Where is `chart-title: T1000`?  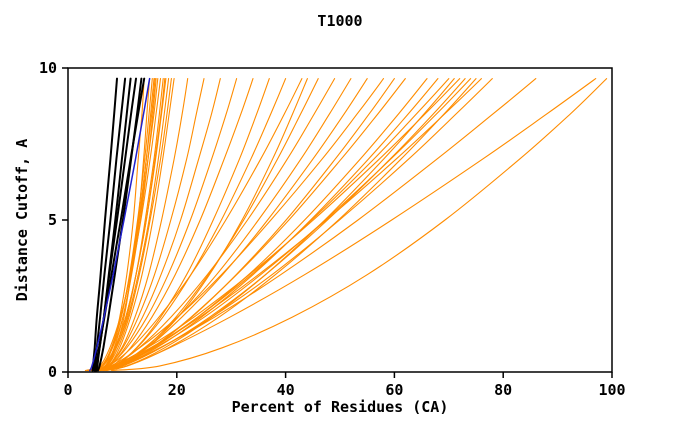 chart-title: T1000 is located at coordinates (340, 21).